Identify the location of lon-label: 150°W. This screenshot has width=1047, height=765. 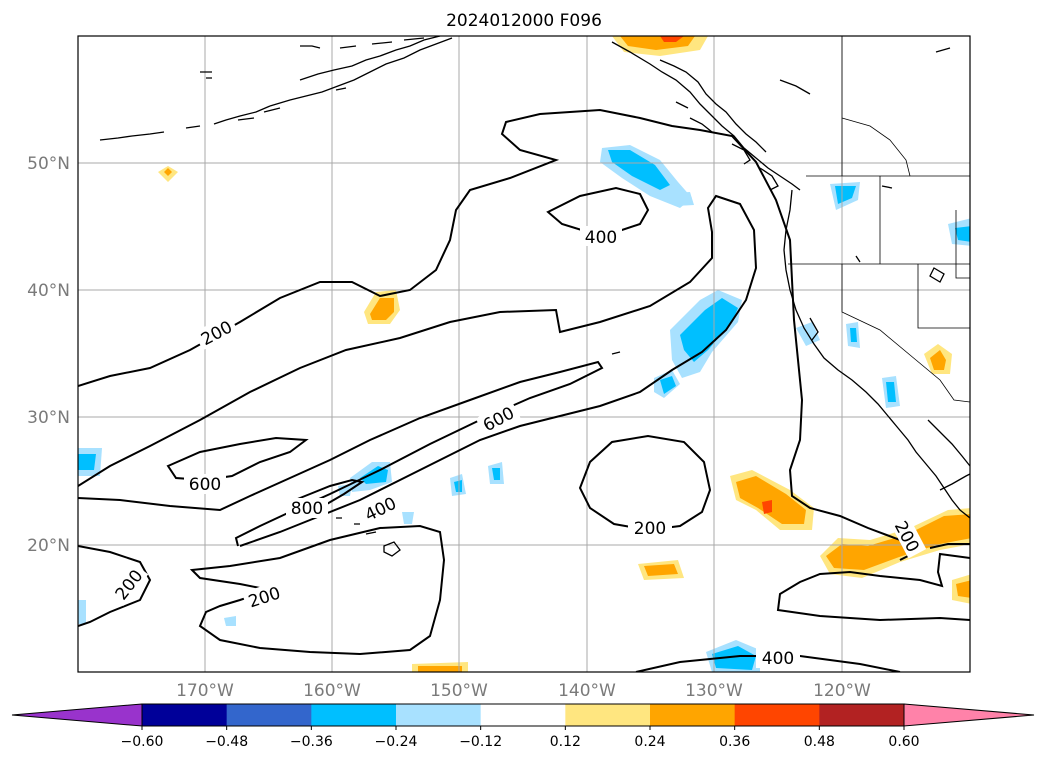
(459, 691).